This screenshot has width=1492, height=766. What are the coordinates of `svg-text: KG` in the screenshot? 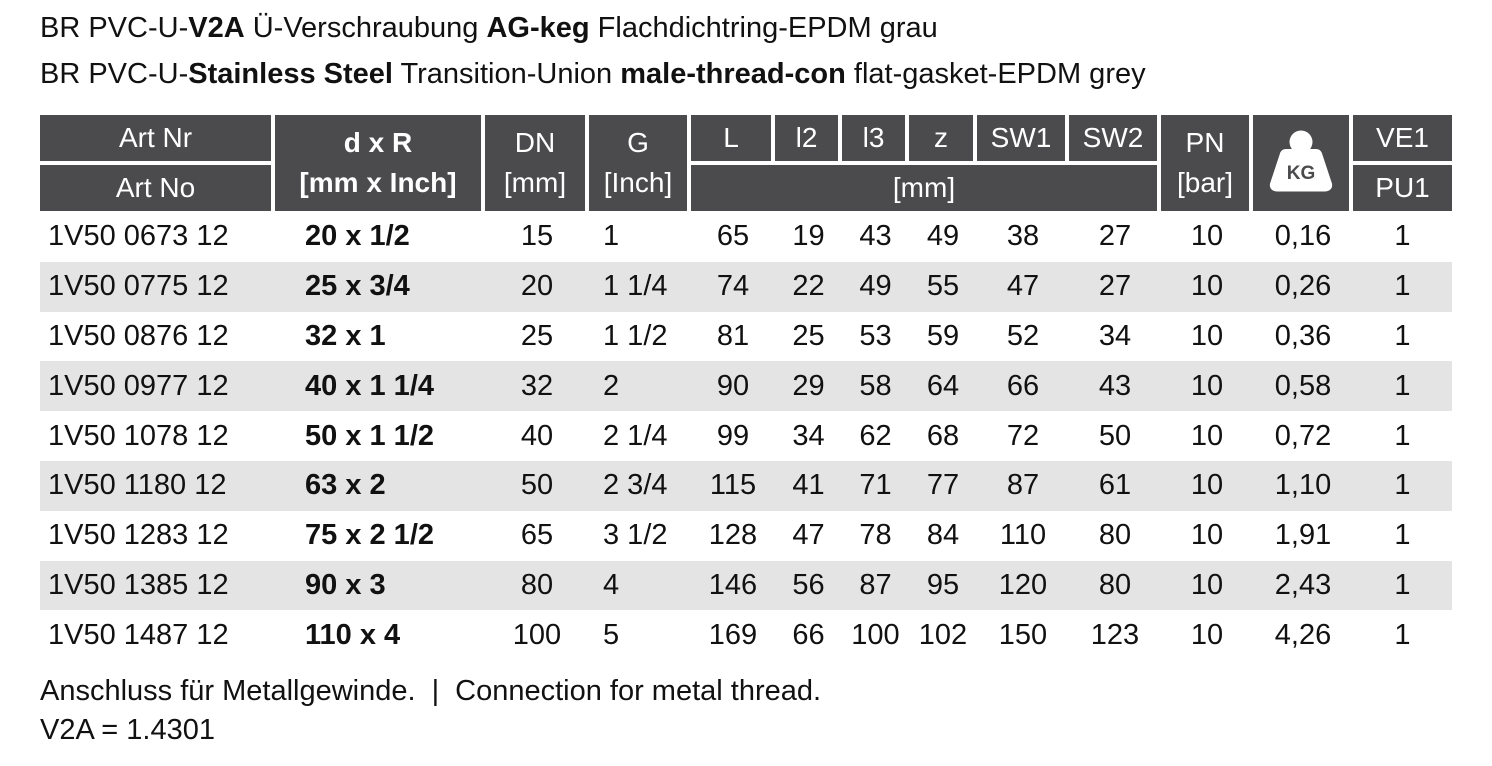 It's located at (1301, 173).